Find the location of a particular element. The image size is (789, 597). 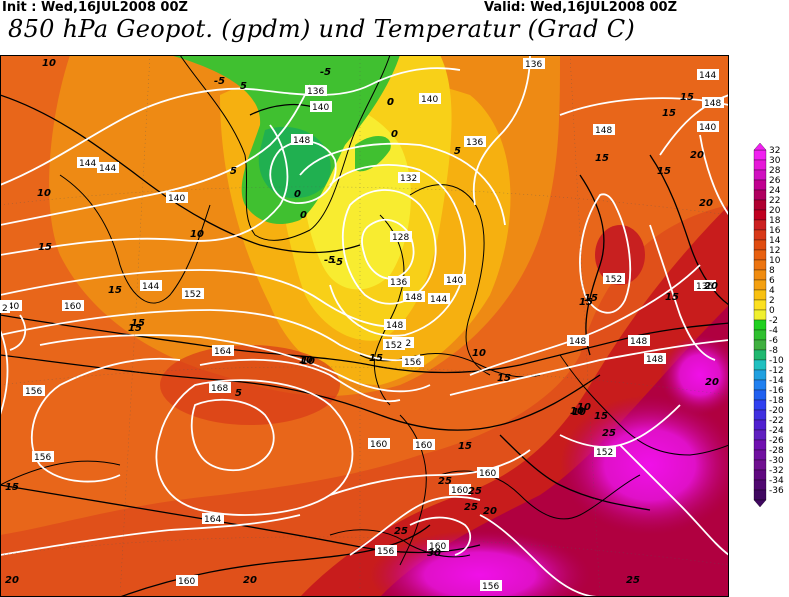

color-scale-label: 10 is located at coordinates (775, 261).